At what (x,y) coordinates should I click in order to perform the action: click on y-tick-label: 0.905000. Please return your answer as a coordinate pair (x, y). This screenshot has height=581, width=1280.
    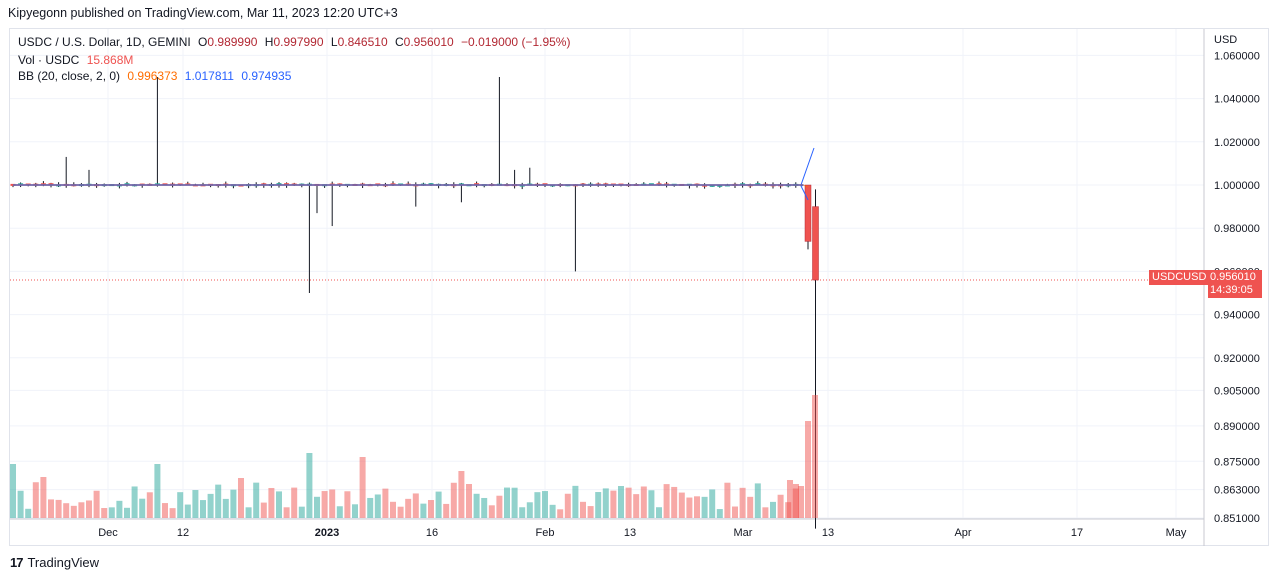
    Looking at the image, I should click on (1237, 391).